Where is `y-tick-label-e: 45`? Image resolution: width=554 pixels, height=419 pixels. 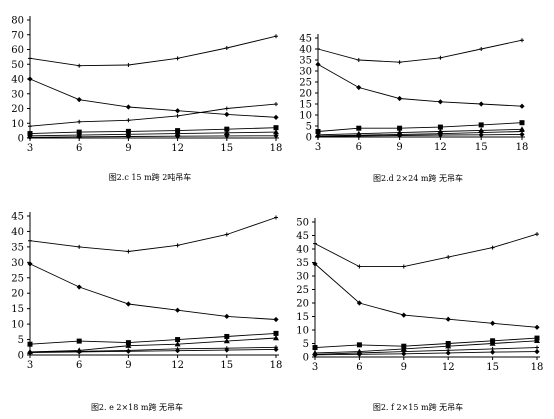 y-tick-label-e: 45 is located at coordinates (17, 217).